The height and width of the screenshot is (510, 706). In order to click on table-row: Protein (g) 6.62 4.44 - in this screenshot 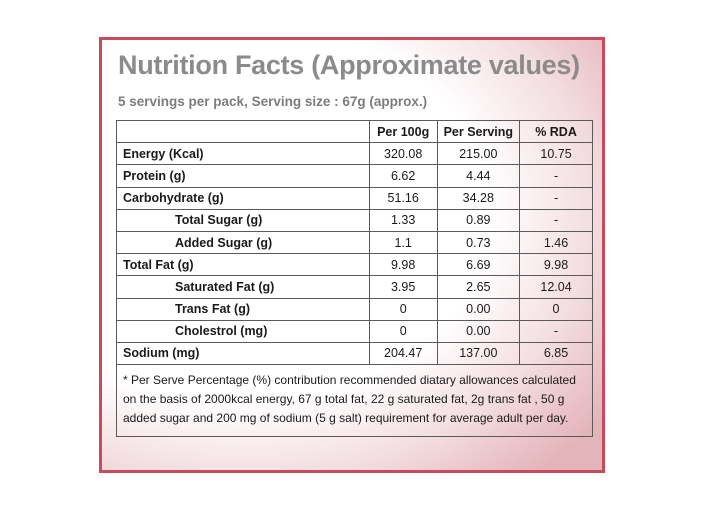, I will do `click(354, 176)`.